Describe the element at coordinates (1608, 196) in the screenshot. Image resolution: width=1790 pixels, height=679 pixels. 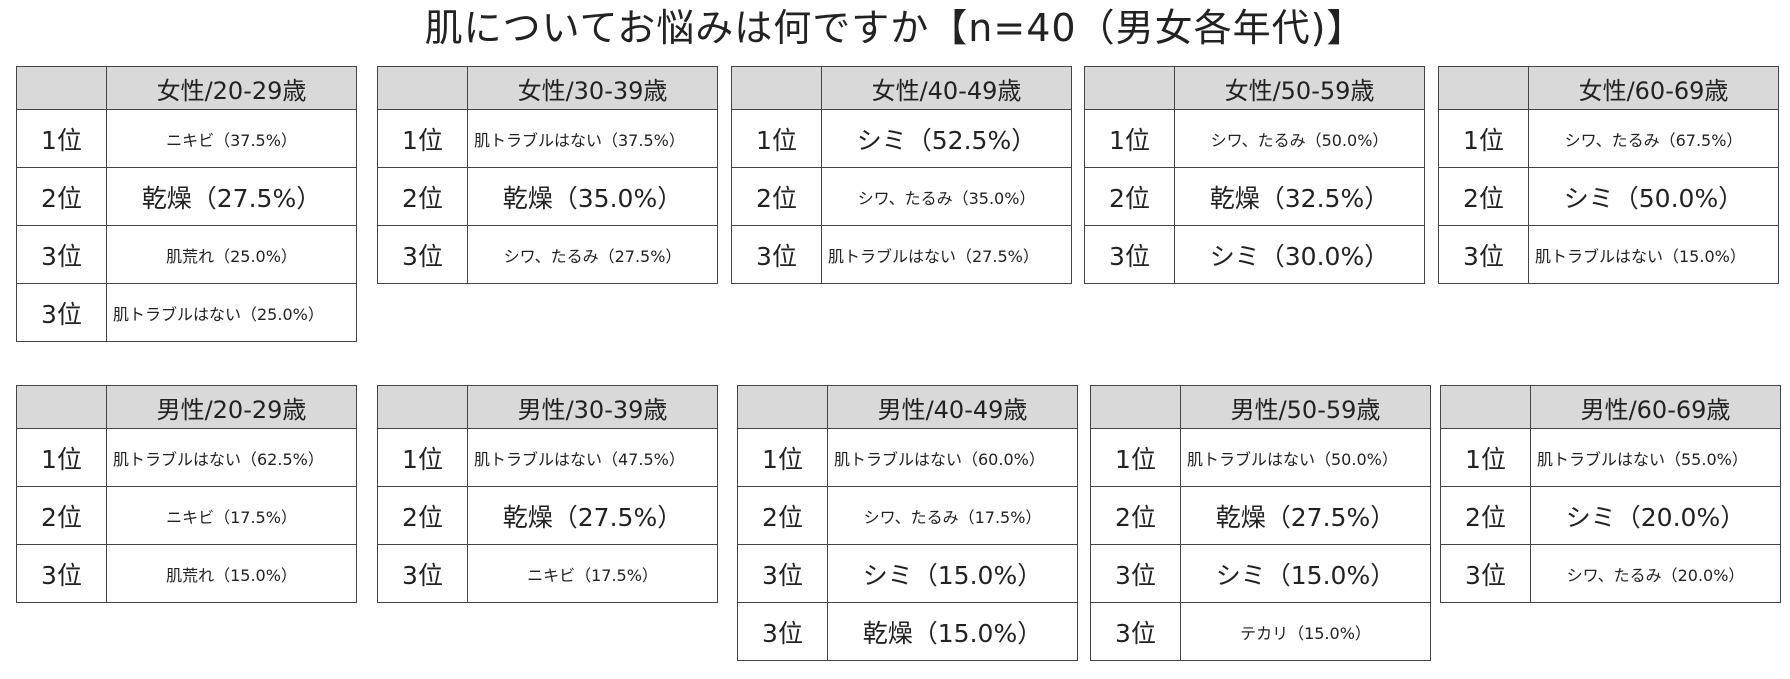
I see `table-row: 2位 シミ（50.0%）` at that location.